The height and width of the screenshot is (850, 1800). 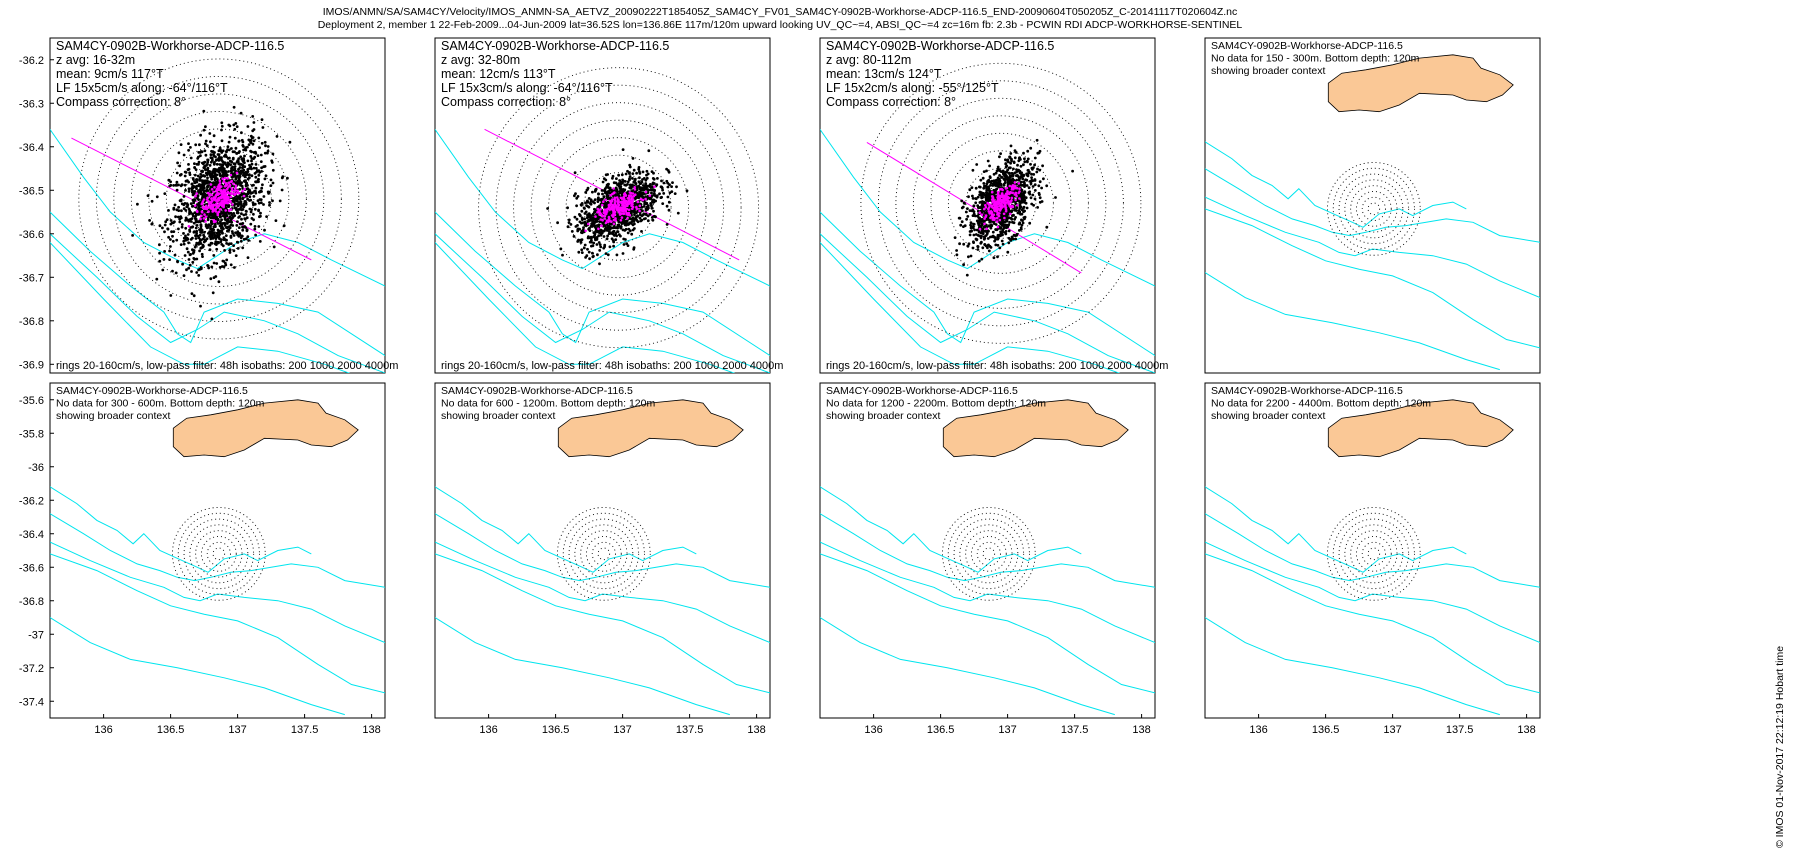 I want to click on low-pass-points, so click(x=999, y=206).